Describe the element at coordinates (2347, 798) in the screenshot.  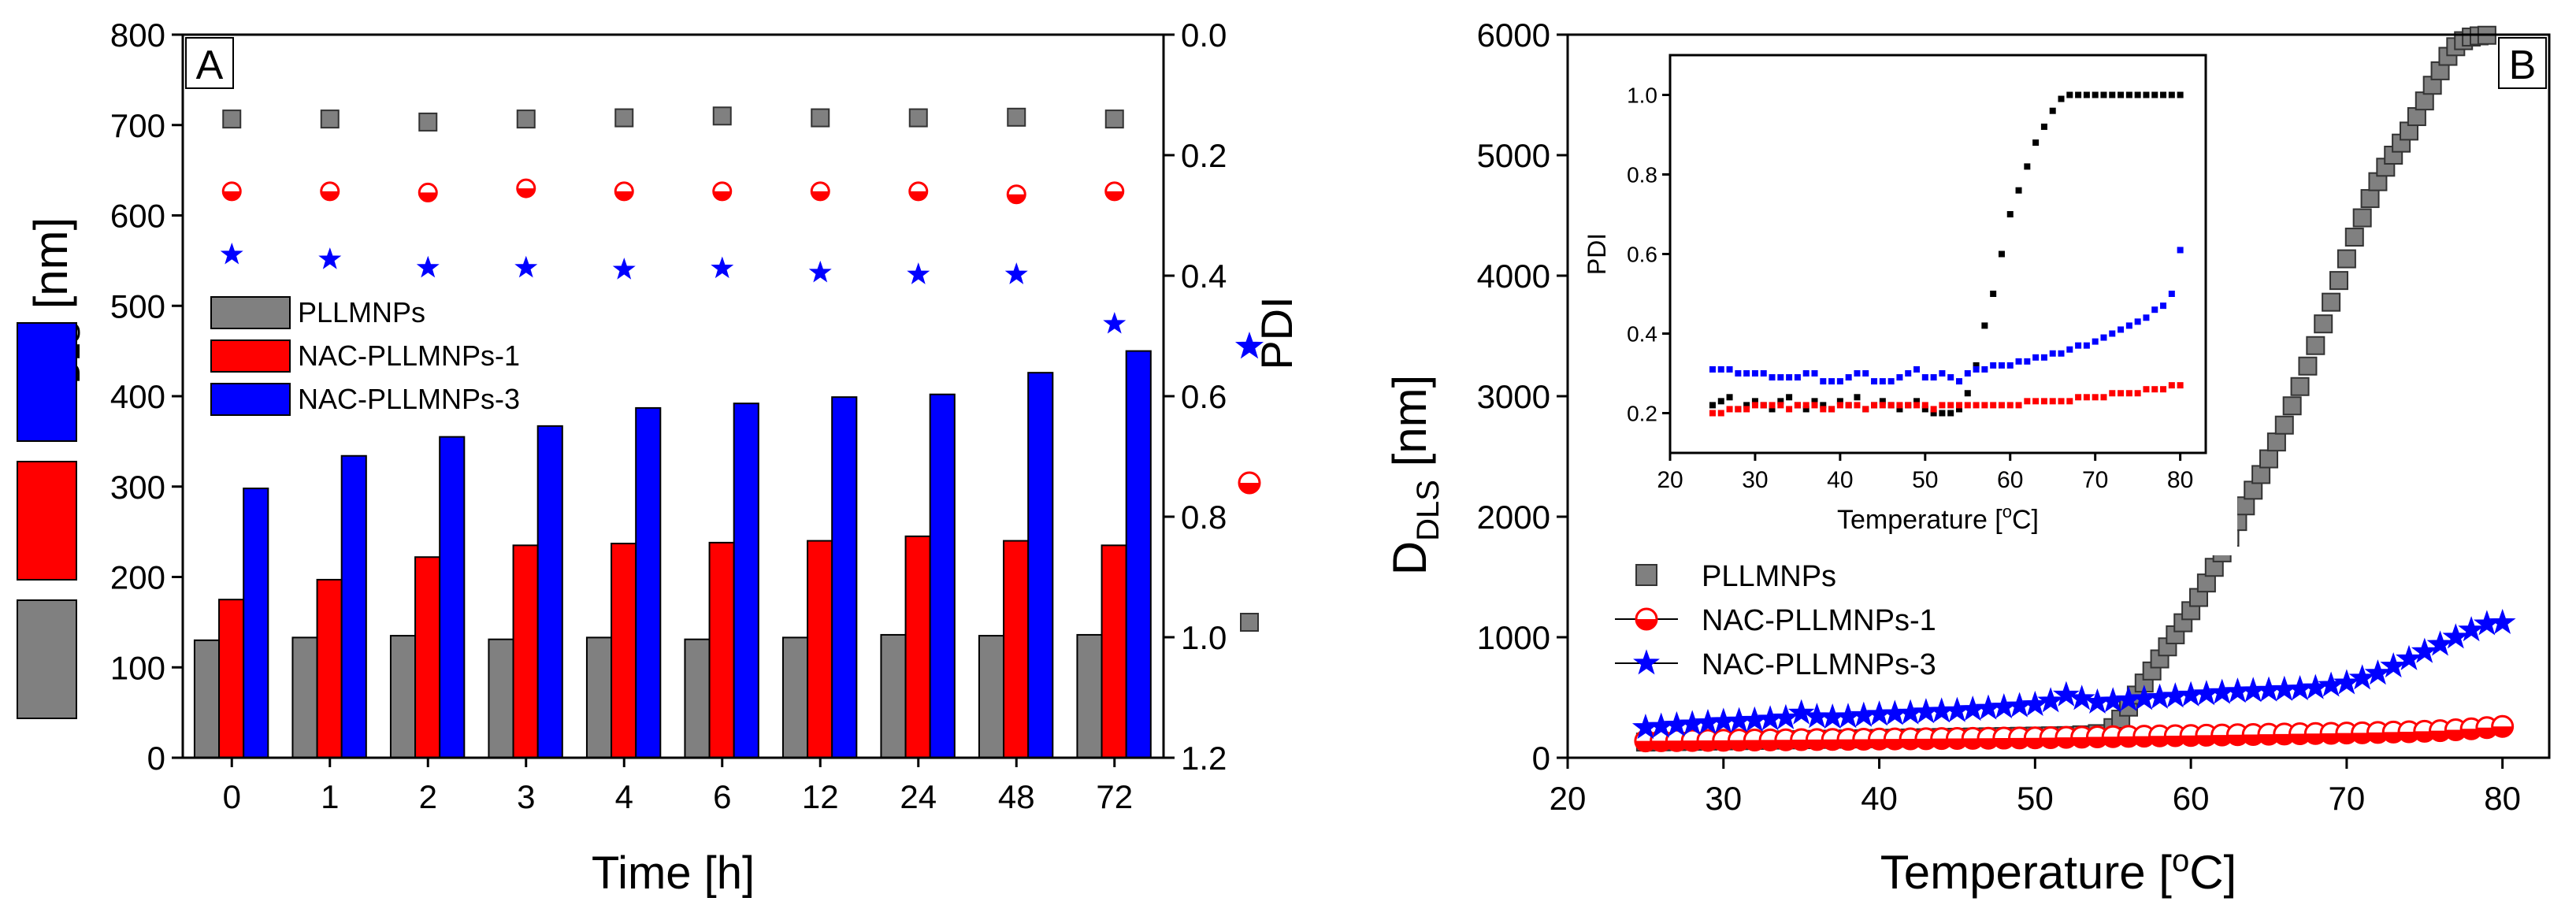
I see `x-tick-label: 70` at that location.